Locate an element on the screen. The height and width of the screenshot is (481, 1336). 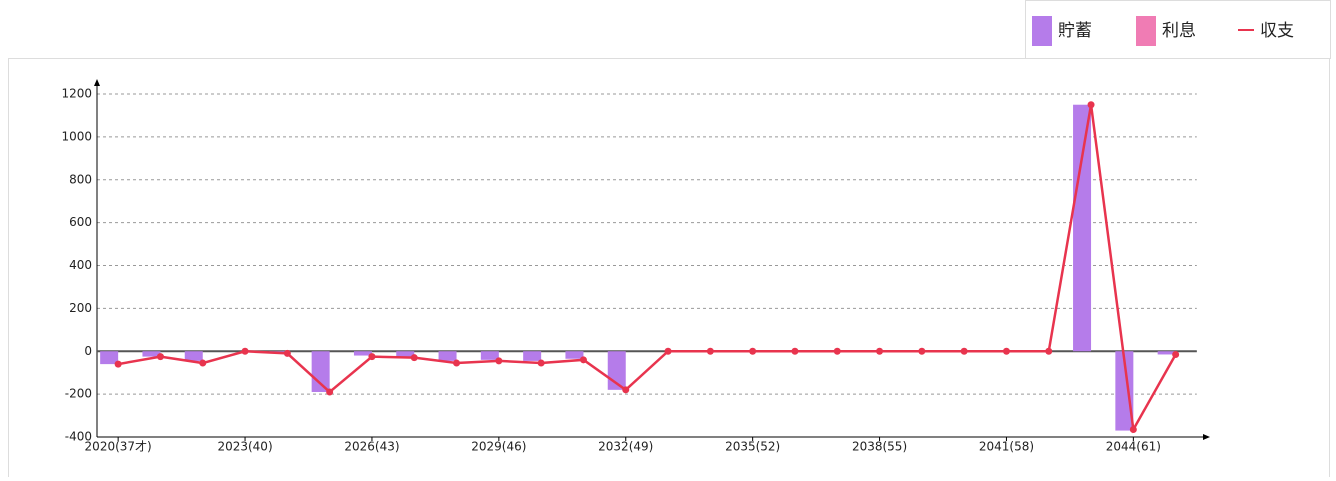
y-tick-label: 1000 is located at coordinates (76, 136).